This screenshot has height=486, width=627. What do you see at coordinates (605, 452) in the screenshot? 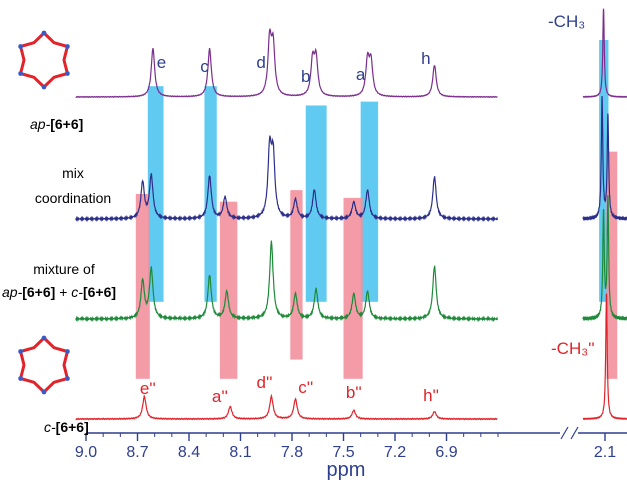
I see `x-tick-label: 2.1` at bounding box center [605, 452].